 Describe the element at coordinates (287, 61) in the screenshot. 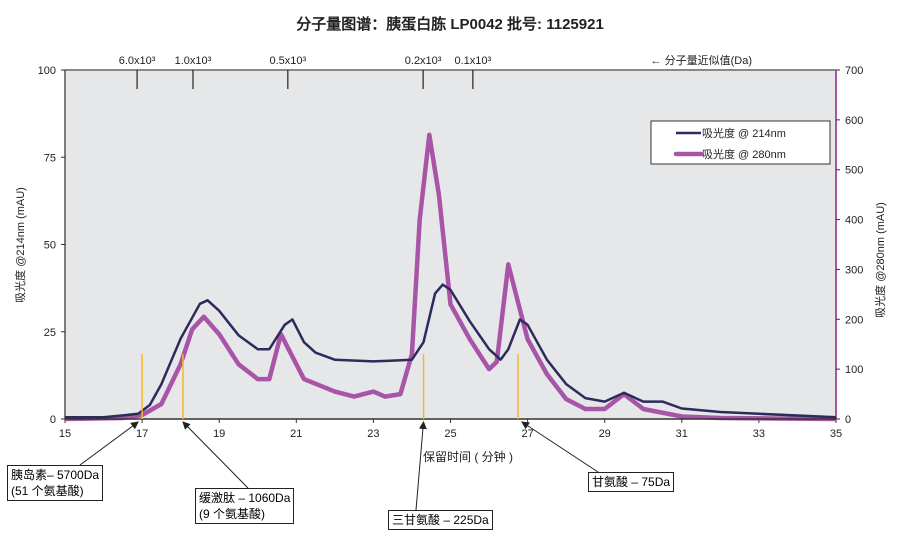

I see `top-tick-label: 0.5x10³` at that location.